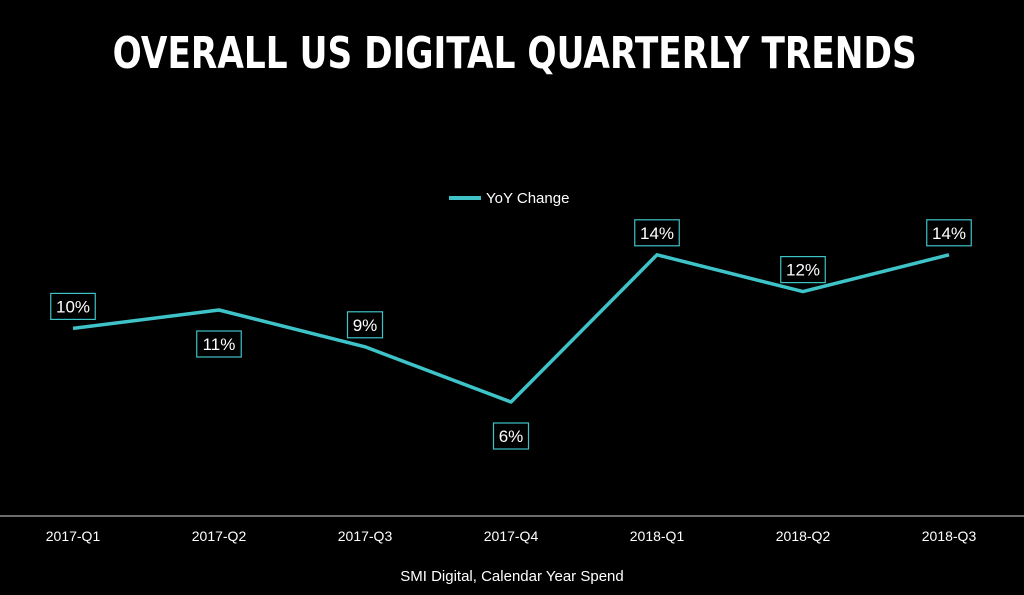 Image resolution: width=1024 pixels, height=595 pixels. What do you see at coordinates (949, 536) in the screenshot?
I see `x-tick-label: 2018-Q3` at bounding box center [949, 536].